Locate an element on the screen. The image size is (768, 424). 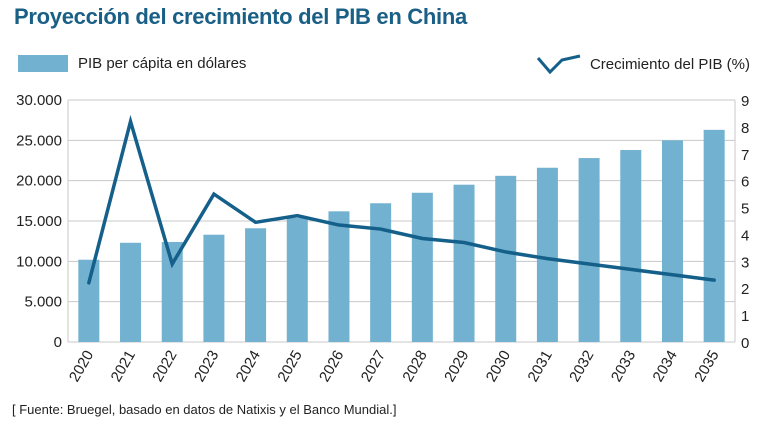
left-tick-label: 5.000 is located at coordinates (43, 302).